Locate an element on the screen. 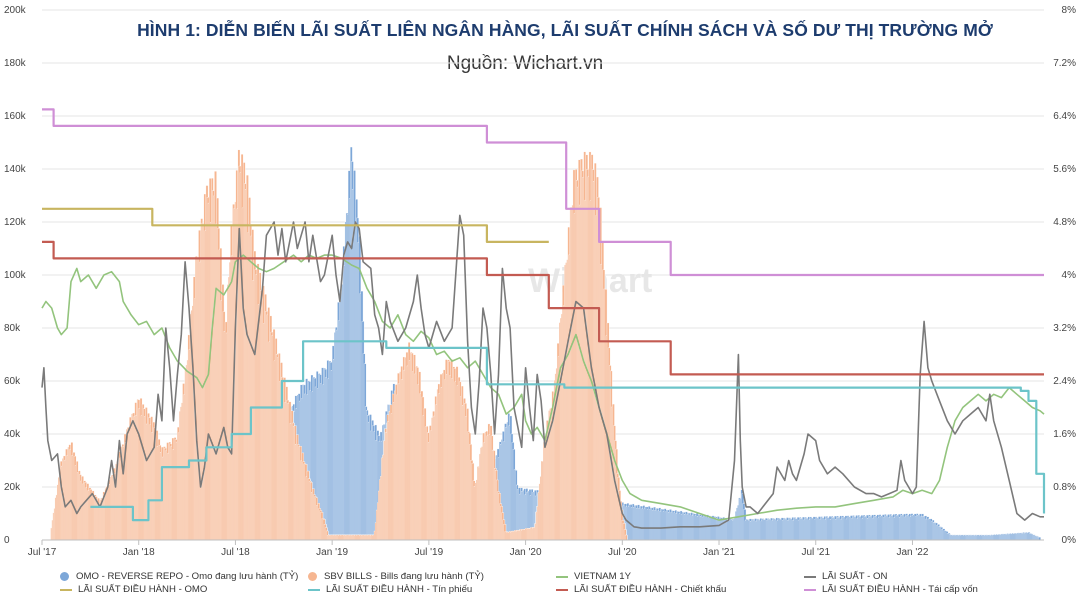 Image resolution: width=1080 pixels, height=600 pixels. x-tick-label: Jan '18 is located at coordinates (139, 552).